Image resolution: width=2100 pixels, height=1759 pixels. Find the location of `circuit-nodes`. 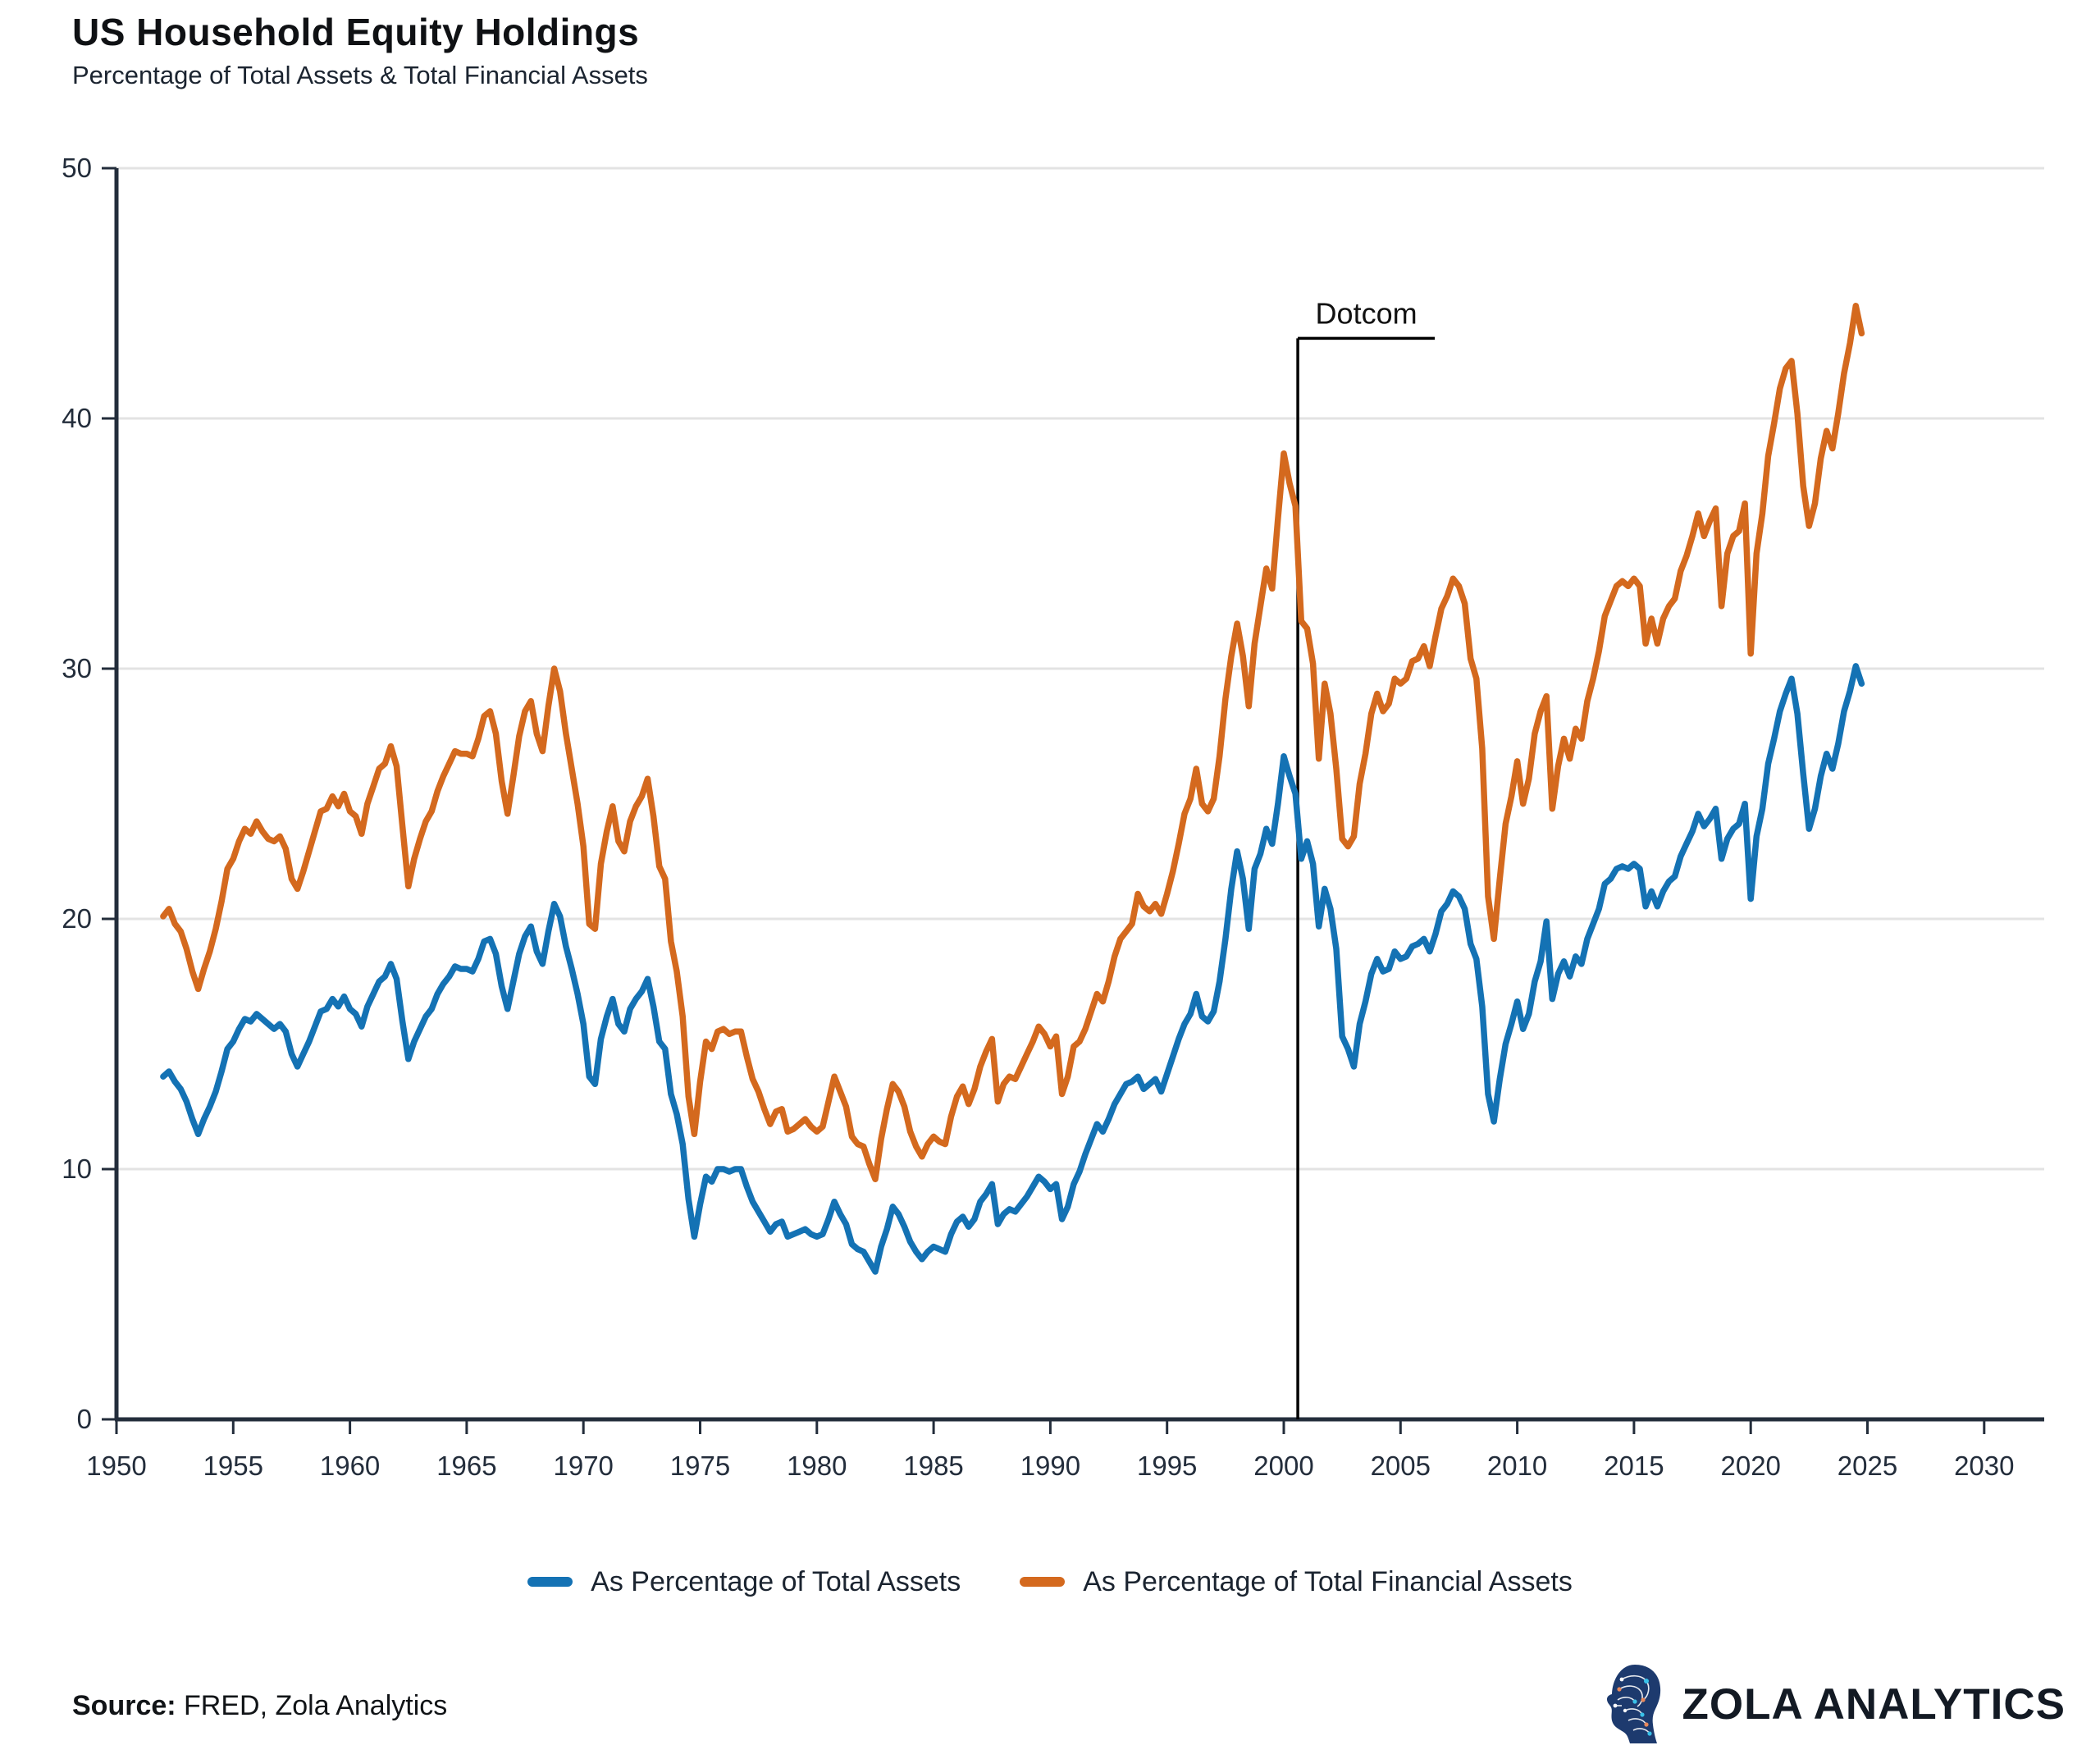

circuit-nodes is located at coordinates (1633, 1707).